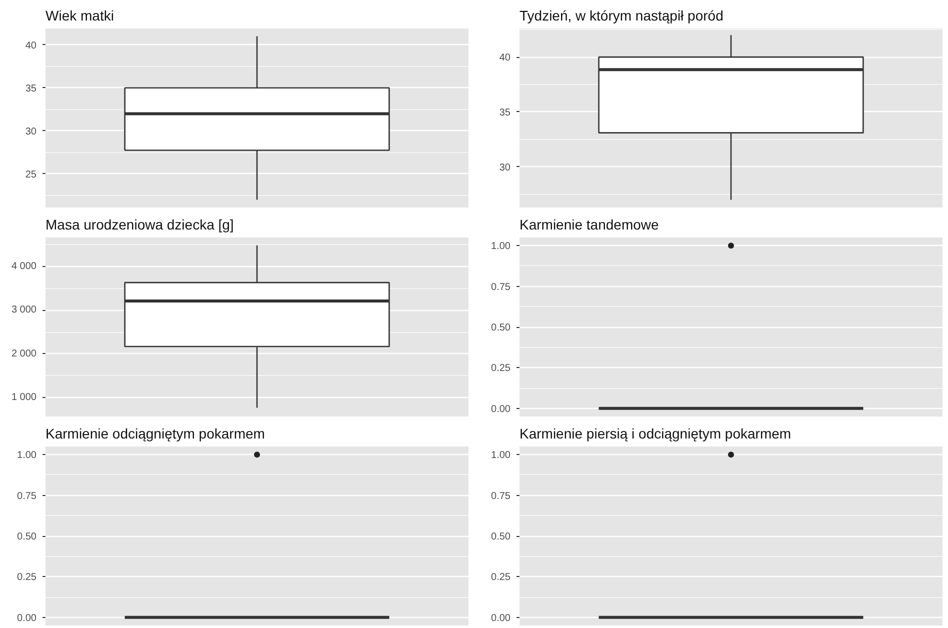 Image resolution: width=948 pixels, height=628 pixels. What do you see at coordinates (24, 310) in the screenshot?
I see `y-tick-label: 3 000` at bounding box center [24, 310].